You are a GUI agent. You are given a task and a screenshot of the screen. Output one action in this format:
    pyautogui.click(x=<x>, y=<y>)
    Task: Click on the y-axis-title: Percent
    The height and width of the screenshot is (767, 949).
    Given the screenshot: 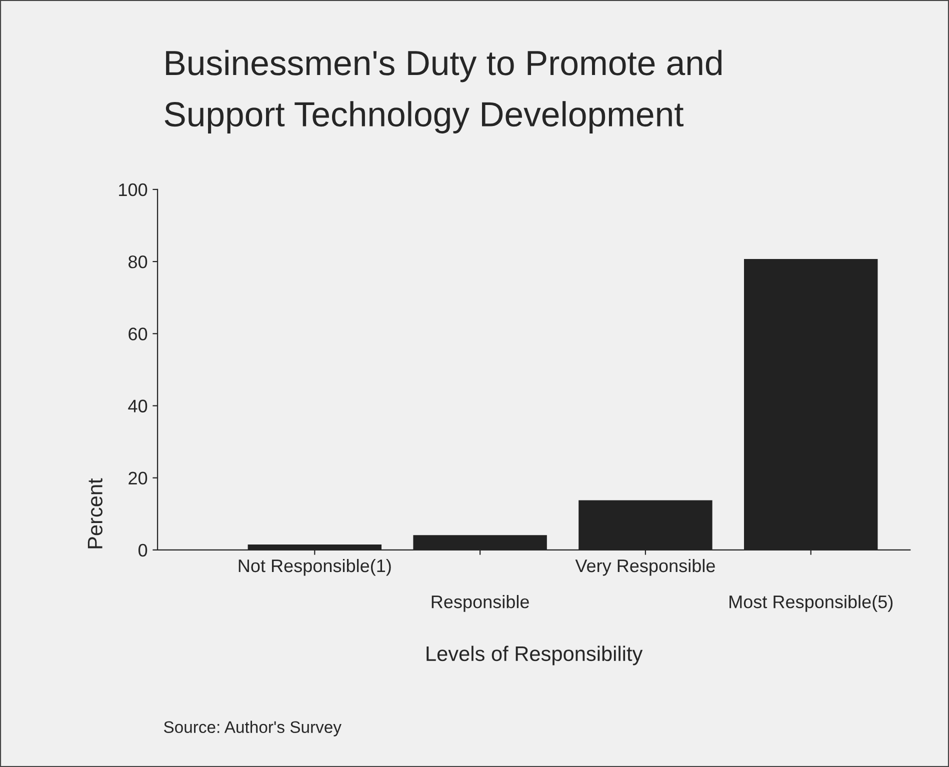 What is the action you would take?
    pyautogui.click(x=95, y=513)
    